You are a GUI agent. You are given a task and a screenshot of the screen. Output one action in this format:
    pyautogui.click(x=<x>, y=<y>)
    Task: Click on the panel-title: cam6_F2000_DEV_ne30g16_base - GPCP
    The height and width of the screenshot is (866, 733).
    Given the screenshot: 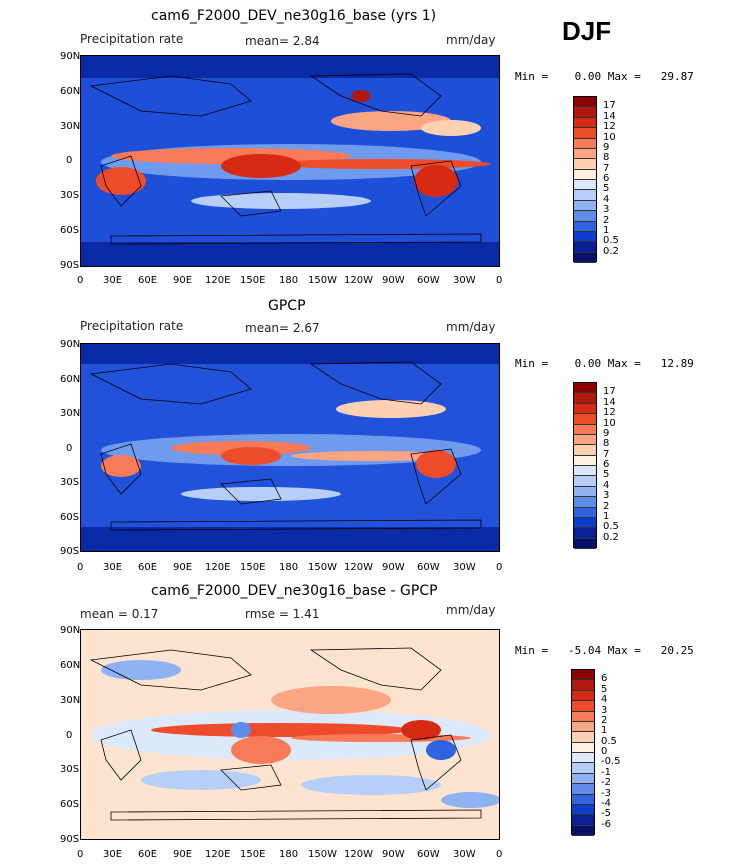 What is the action you would take?
    pyautogui.click(x=294, y=591)
    